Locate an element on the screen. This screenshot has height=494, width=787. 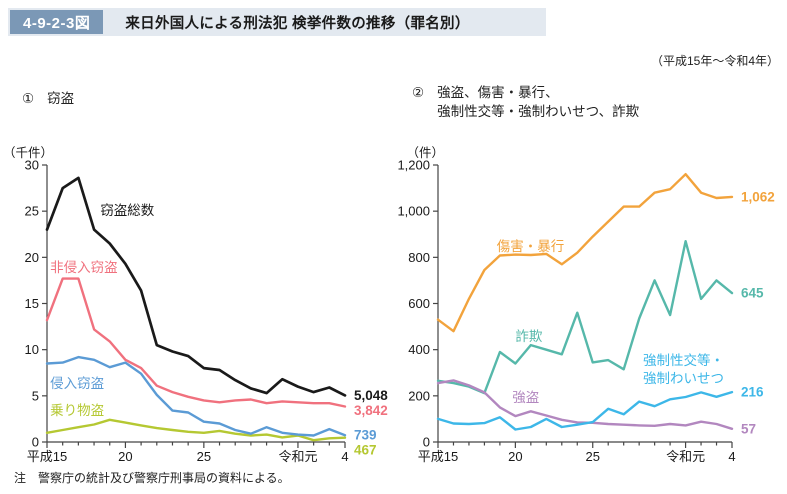
source-note: 注 警察庁の統計及び警察庁刑事局の資料による。 is located at coordinates (152, 478).